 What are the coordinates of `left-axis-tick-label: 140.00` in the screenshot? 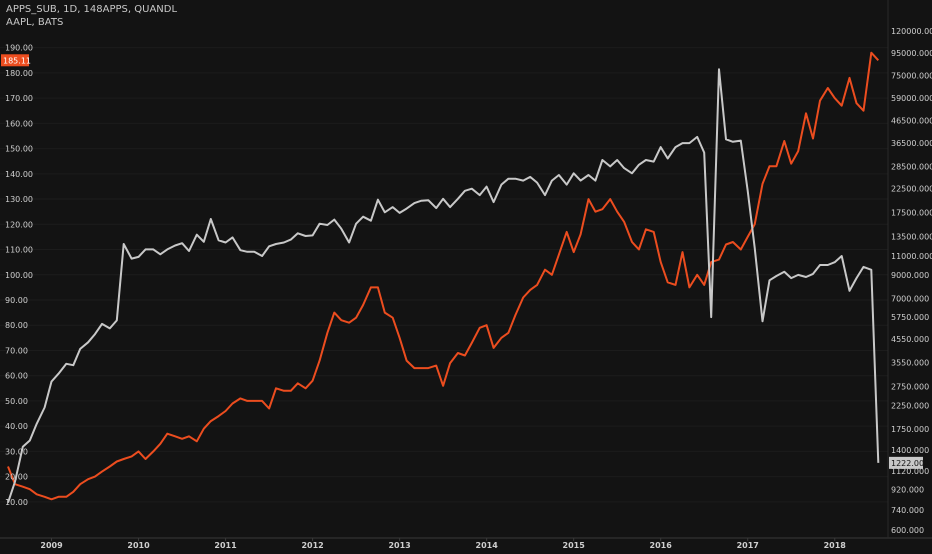 It's located at (19, 174).